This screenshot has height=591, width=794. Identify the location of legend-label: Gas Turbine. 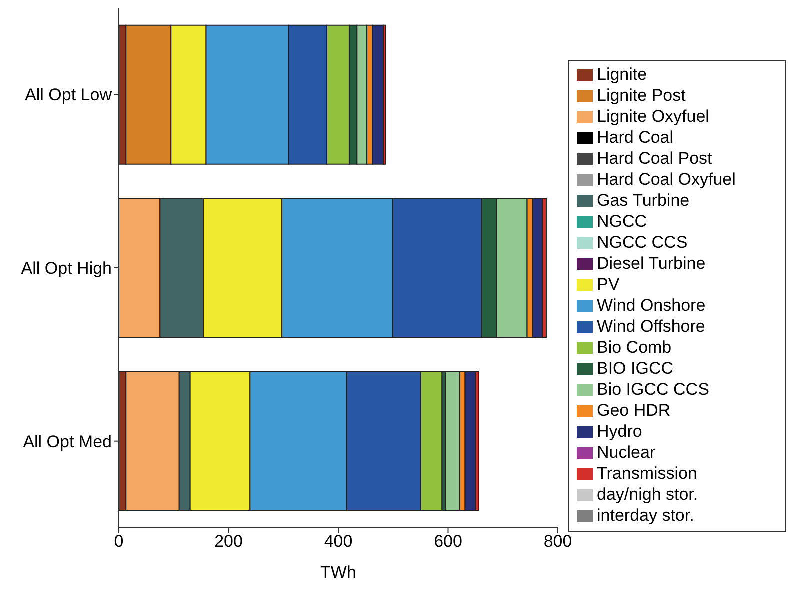
(643, 200).